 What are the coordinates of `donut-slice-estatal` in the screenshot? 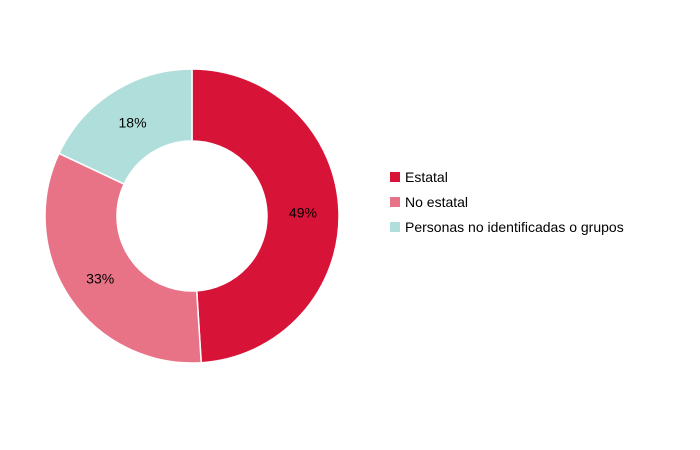 It's located at (265, 216).